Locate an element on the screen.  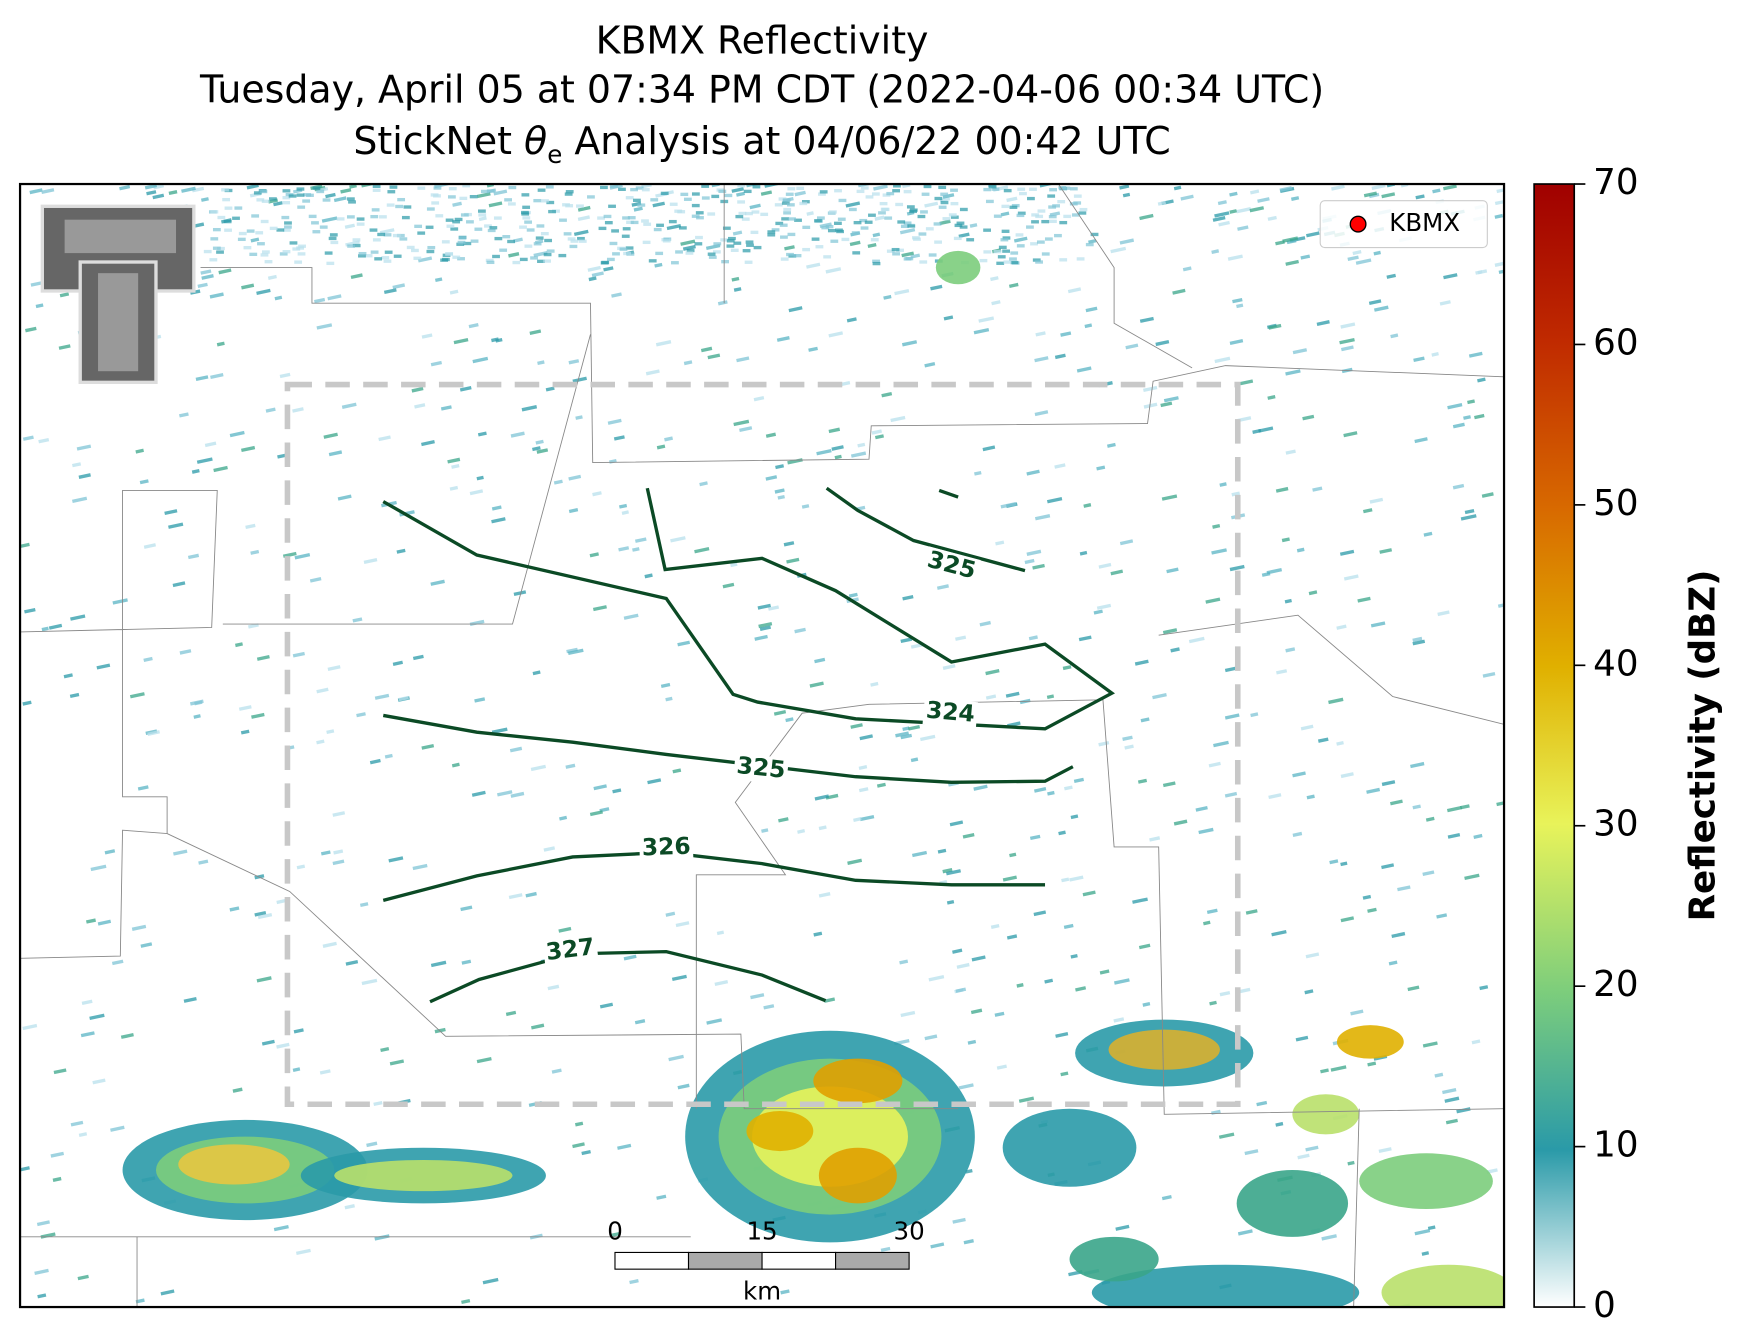
title-line1: KBMX Reflectivity is located at coordinates (762, 41).